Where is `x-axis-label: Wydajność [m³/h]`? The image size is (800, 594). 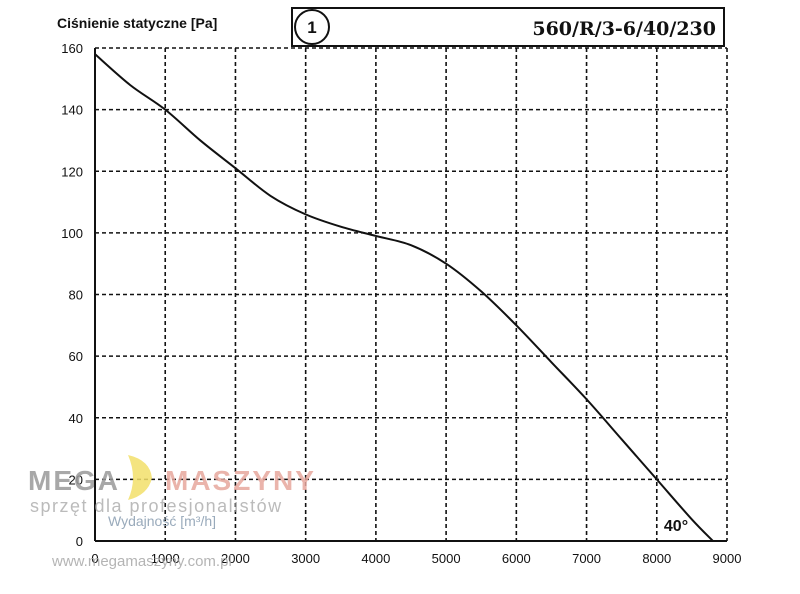 x-axis-label: Wydajność [m³/h] is located at coordinates (162, 521).